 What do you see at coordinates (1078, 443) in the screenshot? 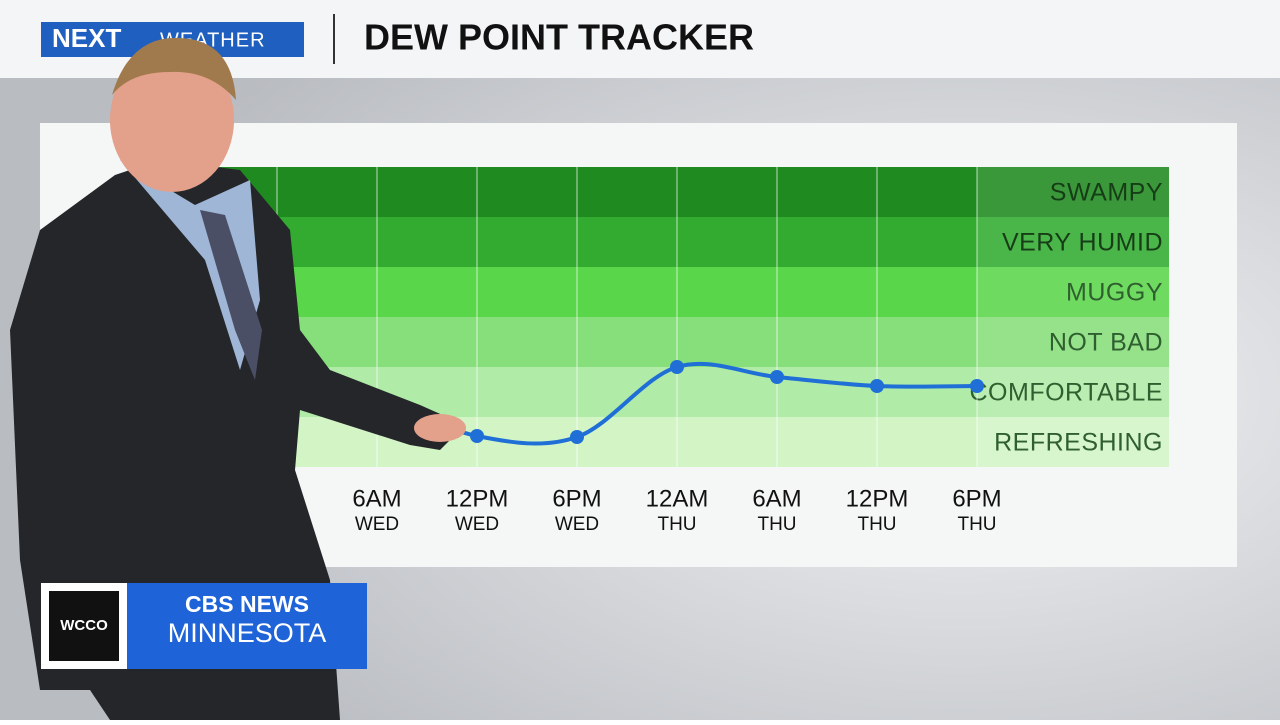
I see `band-label: REFRESHING` at bounding box center [1078, 443].